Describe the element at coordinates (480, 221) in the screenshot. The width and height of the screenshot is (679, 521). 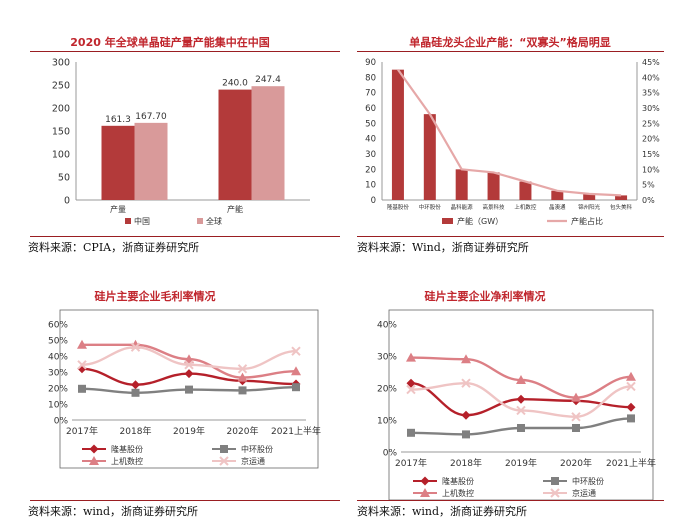
I see `legend-label: 产能（GW）` at that location.